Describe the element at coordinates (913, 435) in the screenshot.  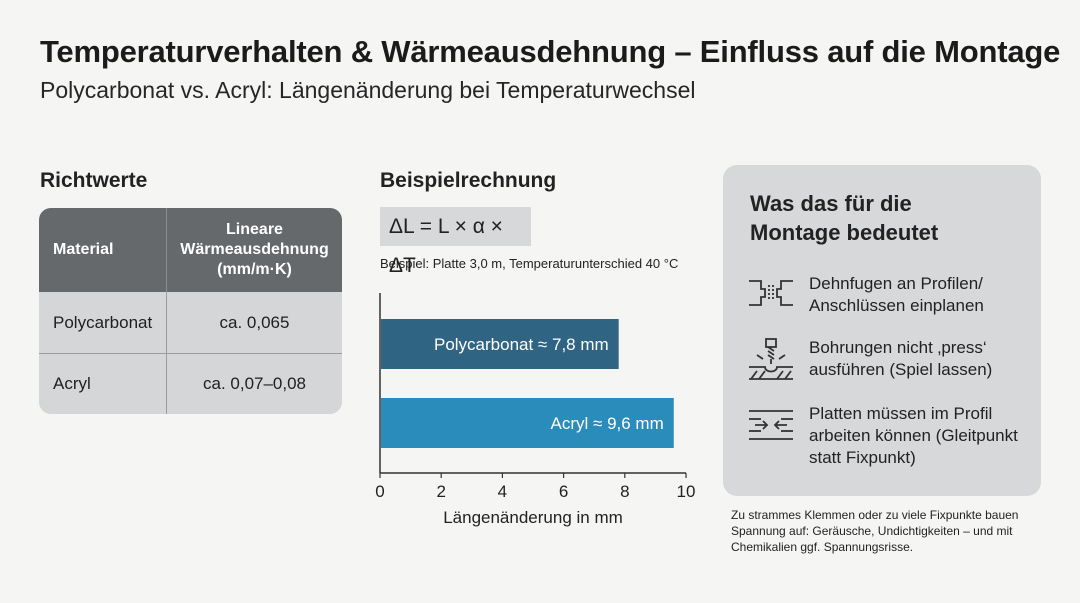
I see `info-line: arbeiten können (Gleitpunkt` at that location.